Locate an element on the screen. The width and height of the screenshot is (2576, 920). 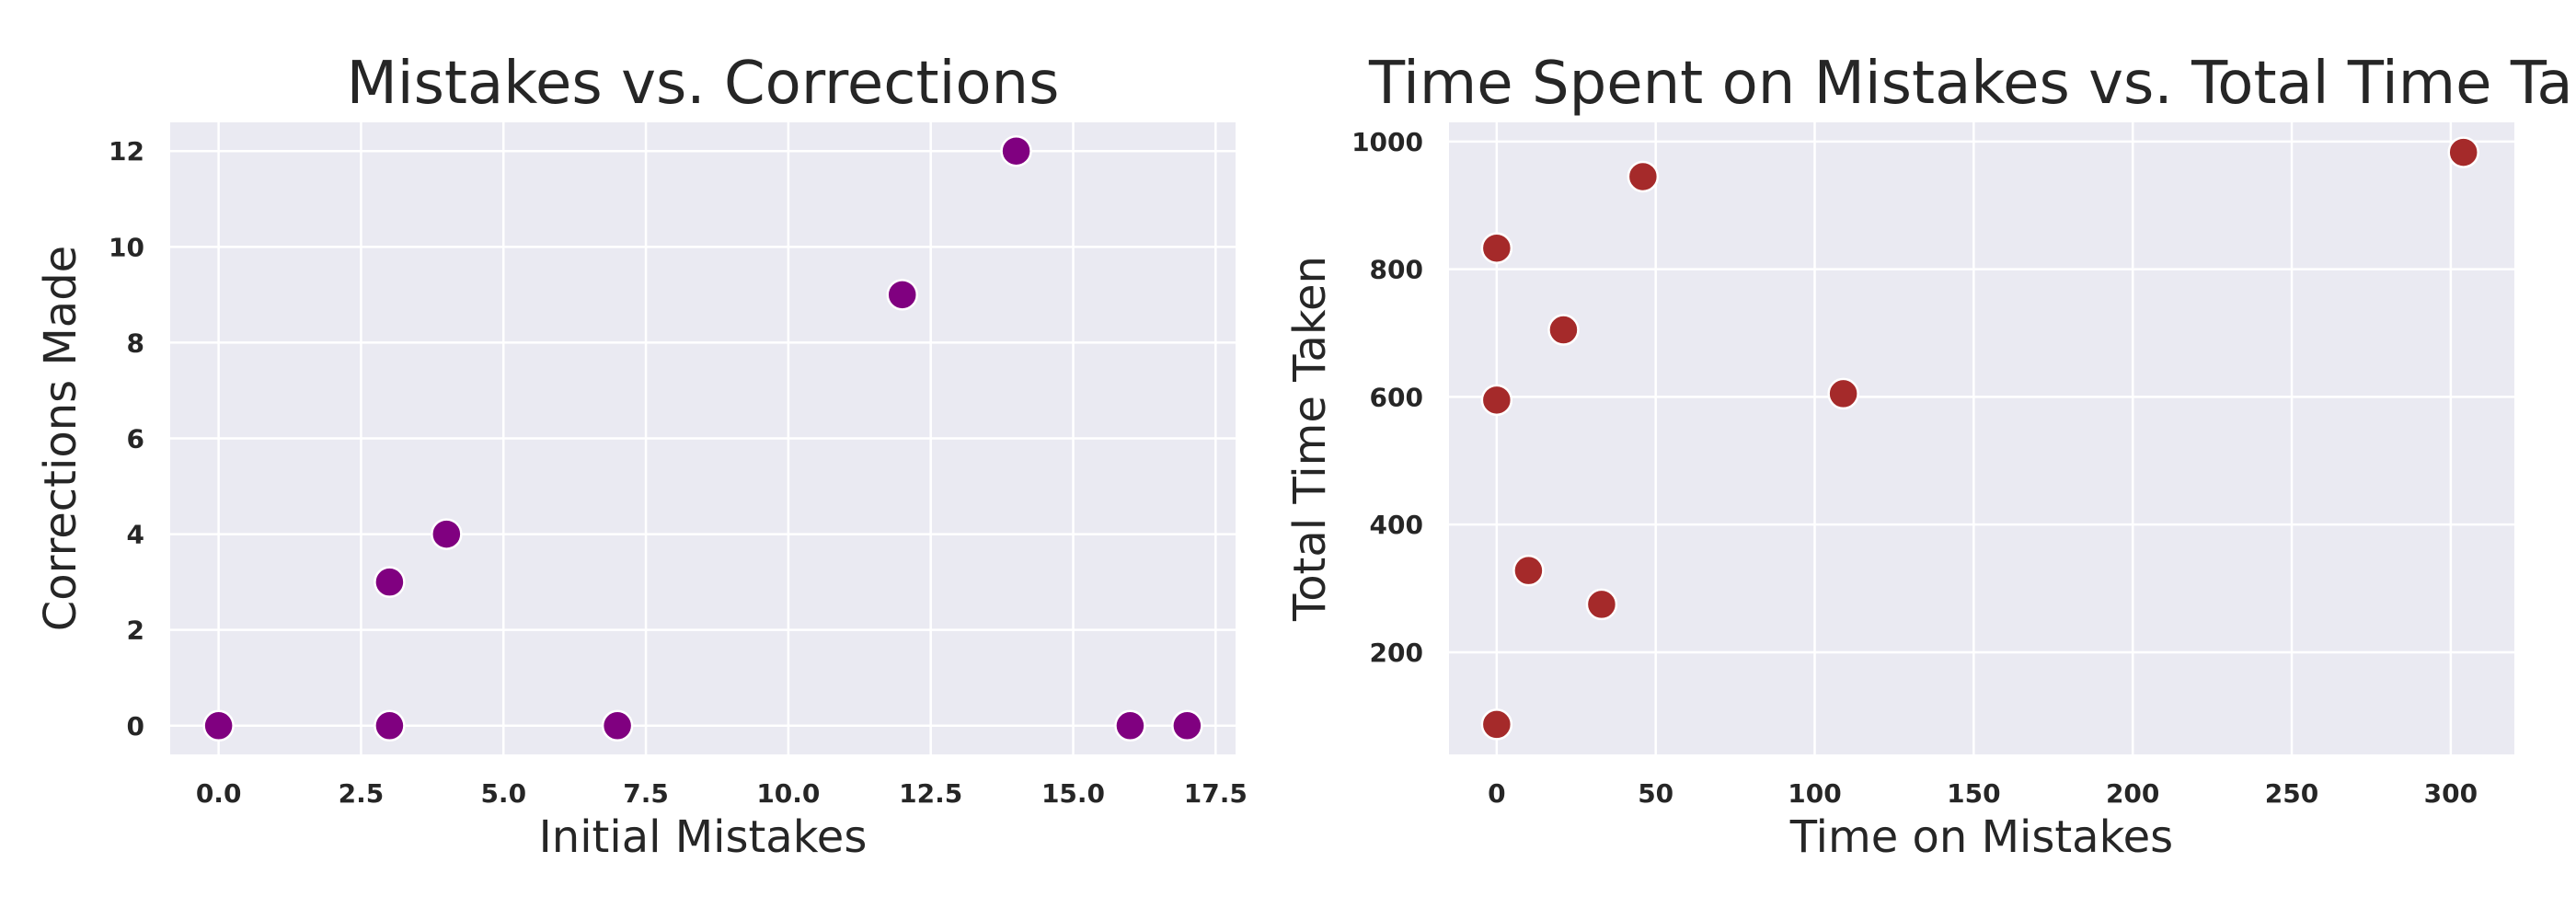
y-tick-label: 200 is located at coordinates (1396, 653).